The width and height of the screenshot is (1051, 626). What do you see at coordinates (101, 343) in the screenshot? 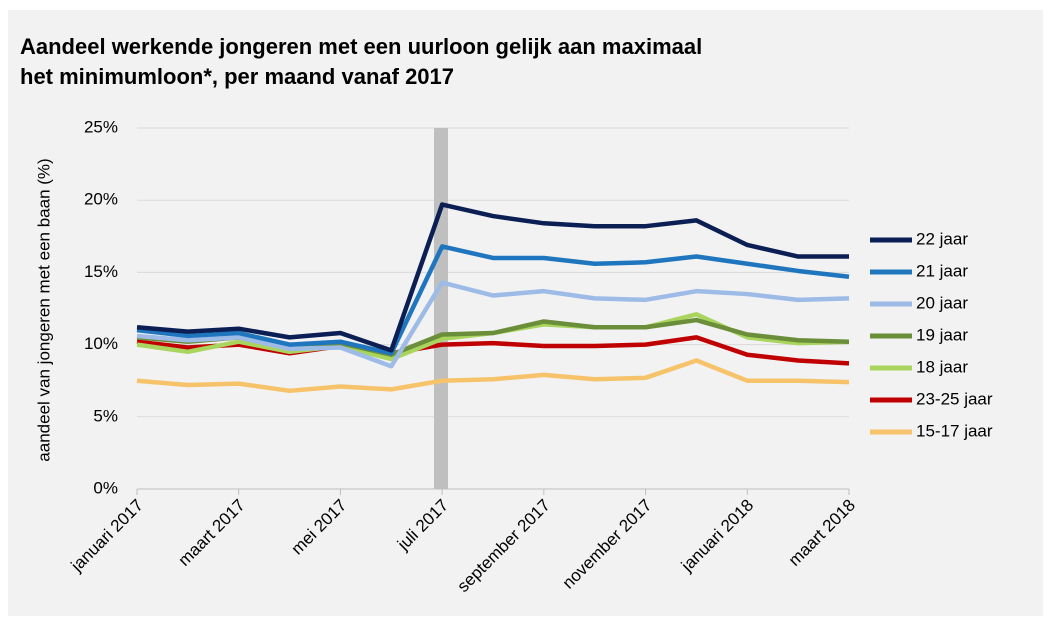
I see `y-tick-label: 10%` at bounding box center [101, 343].